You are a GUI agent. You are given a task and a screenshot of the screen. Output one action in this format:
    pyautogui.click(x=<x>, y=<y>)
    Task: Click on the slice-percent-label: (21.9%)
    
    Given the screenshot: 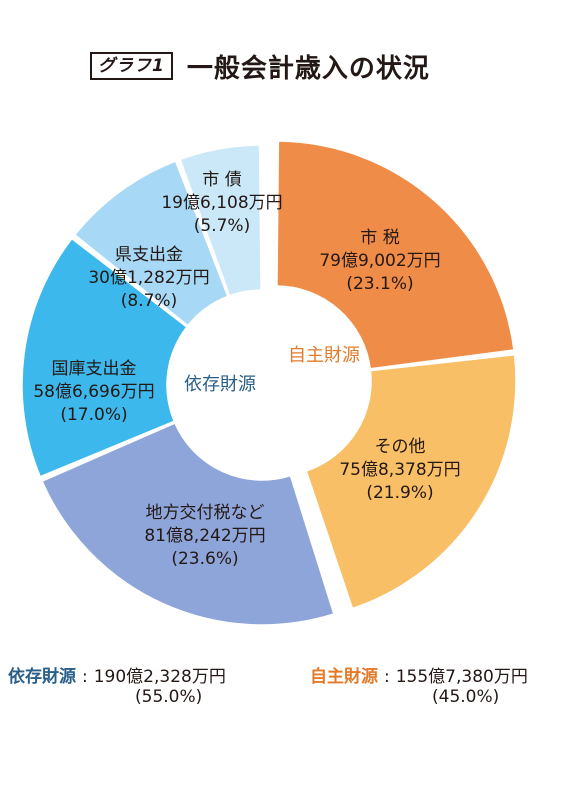 What is the action you would take?
    pyautogui.click(x=399, y=493)
    